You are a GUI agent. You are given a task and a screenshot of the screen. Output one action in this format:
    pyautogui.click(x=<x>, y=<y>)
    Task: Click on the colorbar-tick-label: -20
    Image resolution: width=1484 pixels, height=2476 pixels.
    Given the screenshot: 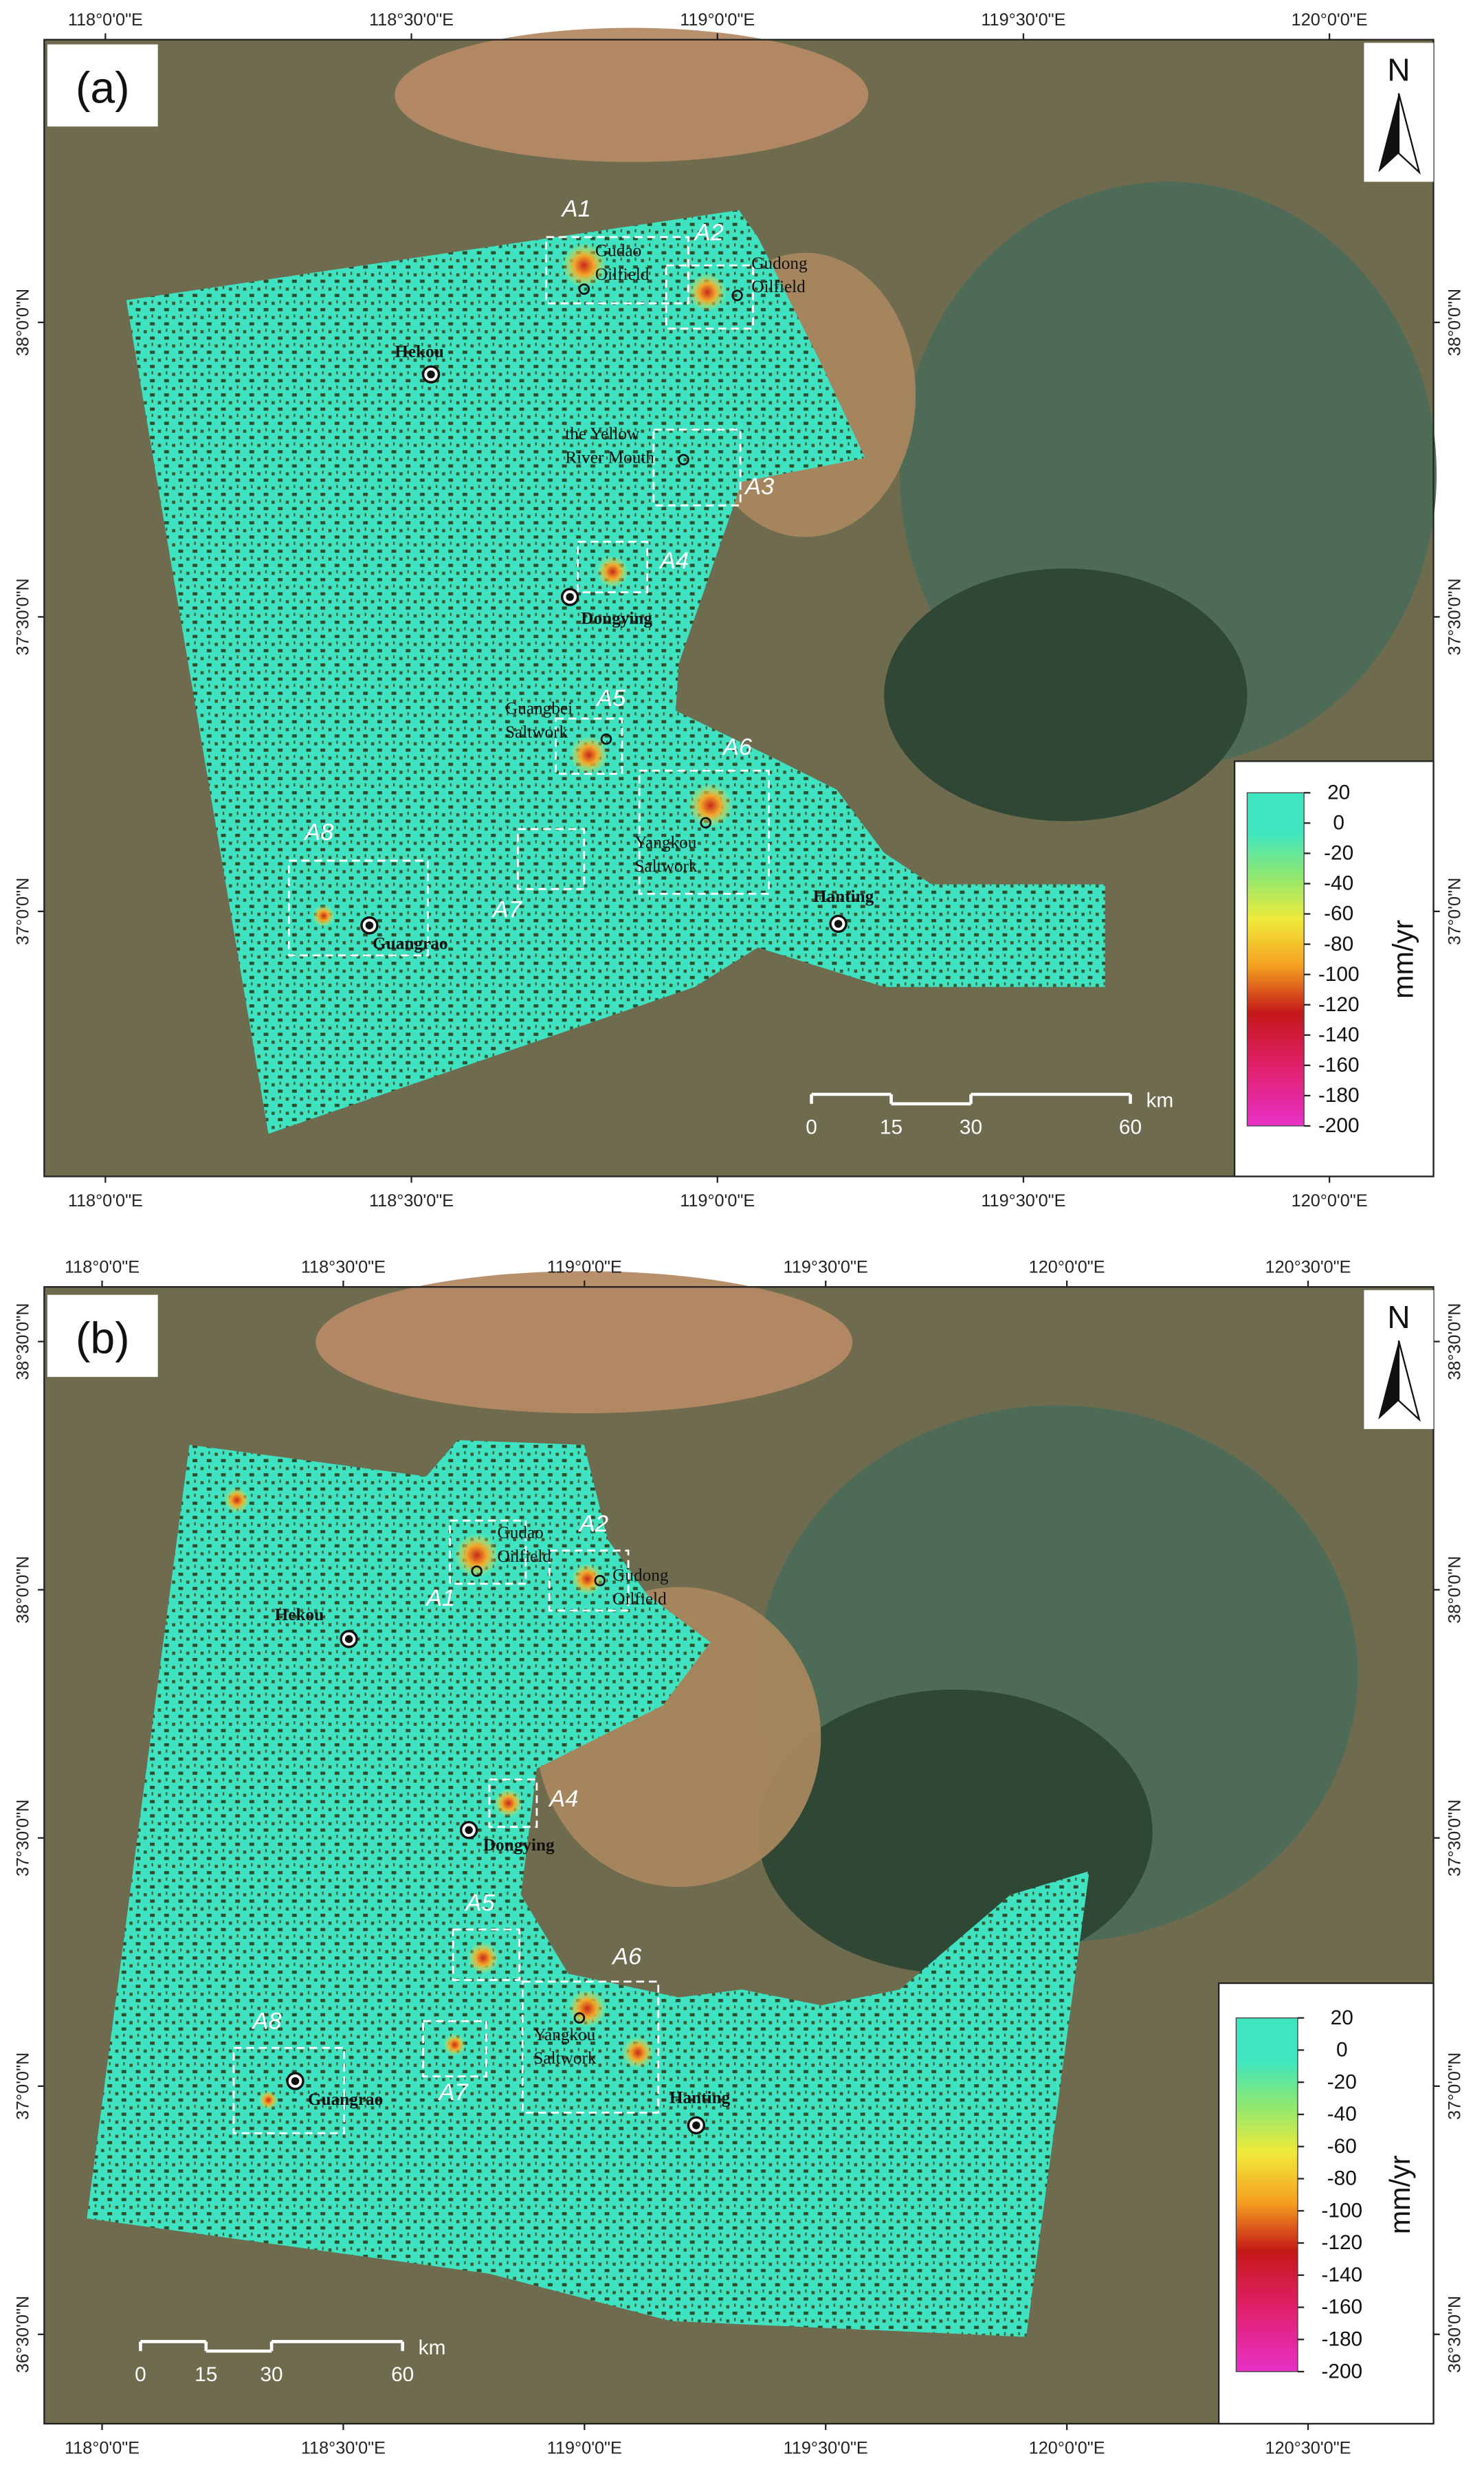 What is the action you would take?
    pyautogui.click(x=1342, y=2081)
    